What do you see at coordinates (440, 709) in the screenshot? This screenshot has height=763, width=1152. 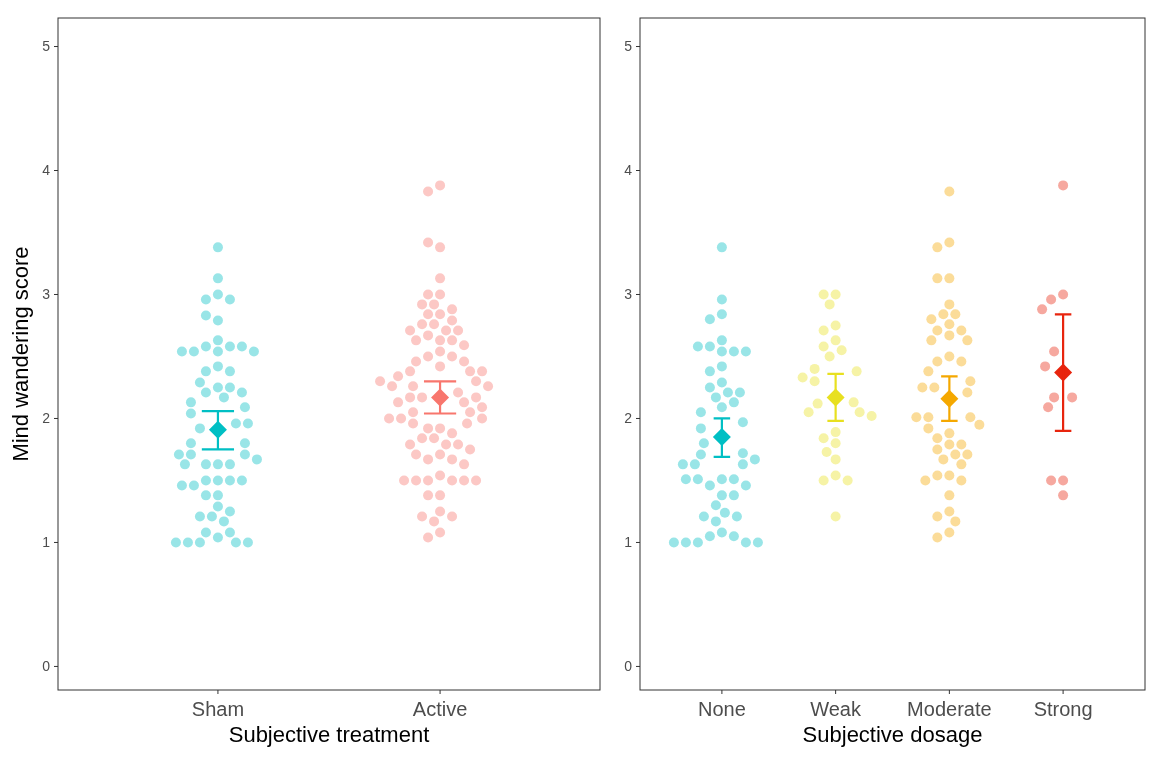 I see `x-tick-label: Active` at bounding box center [440, 709].